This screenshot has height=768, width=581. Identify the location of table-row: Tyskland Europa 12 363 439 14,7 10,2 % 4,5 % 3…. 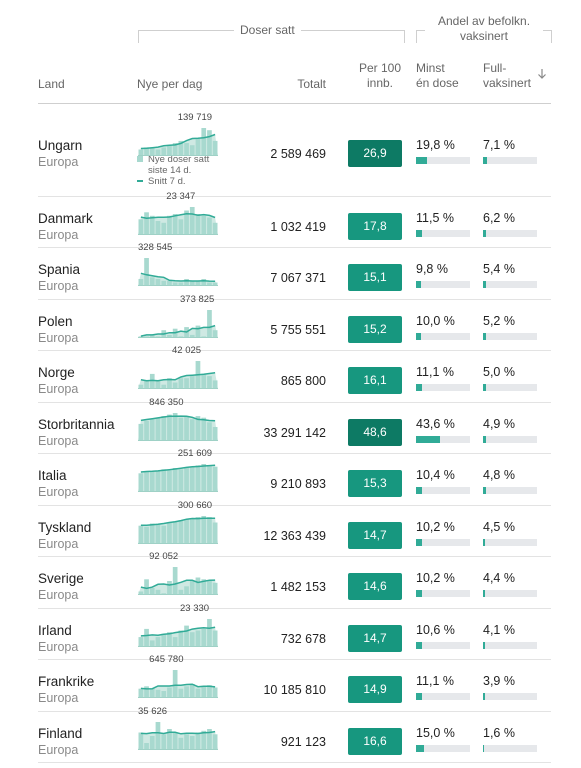
(294, 528).